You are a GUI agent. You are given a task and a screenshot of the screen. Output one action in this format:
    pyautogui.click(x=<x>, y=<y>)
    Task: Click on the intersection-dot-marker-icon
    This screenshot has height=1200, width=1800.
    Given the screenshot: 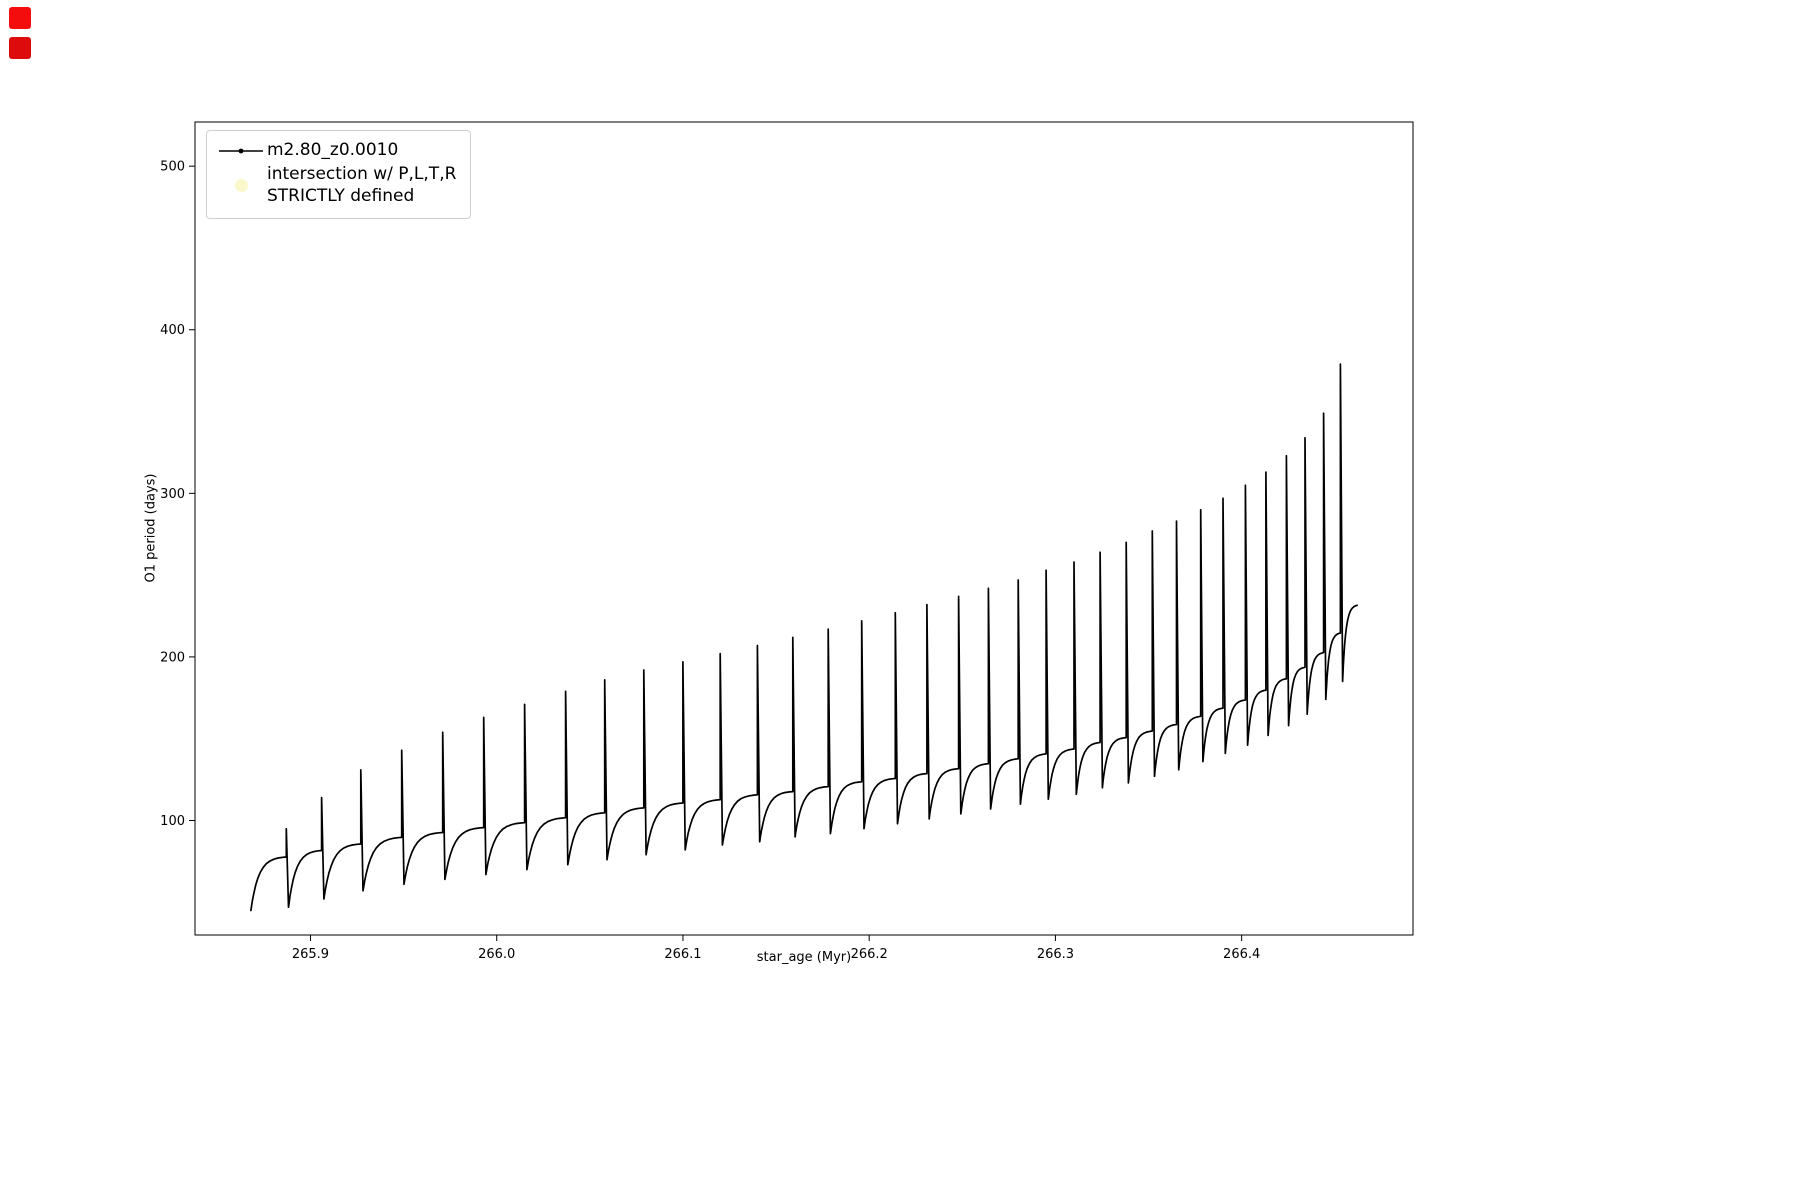 What is the action you would take?
    pyautogui.click(x=241, y=185)
    